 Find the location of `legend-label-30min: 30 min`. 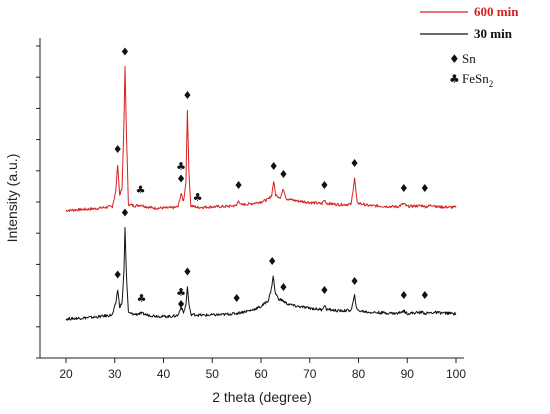

legend-label-30min: 30 min is located at coordinates (493, 33).